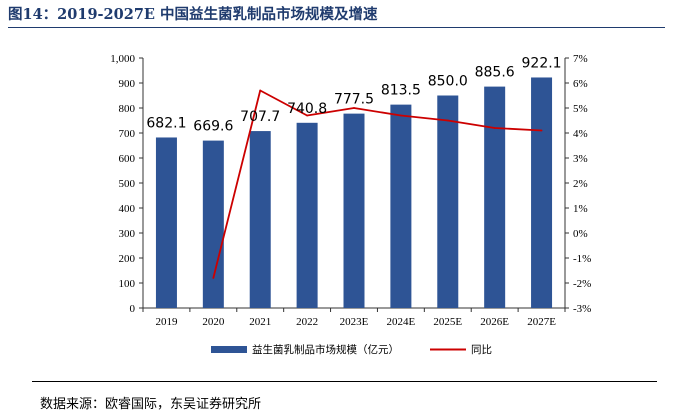 Image resolution: width=673 pixels, height=412 pixels. What do you see at coordinates (354, 100) in the screenshot?
I see `bar-data-label: 777.5` at bounding box center [354, 100].